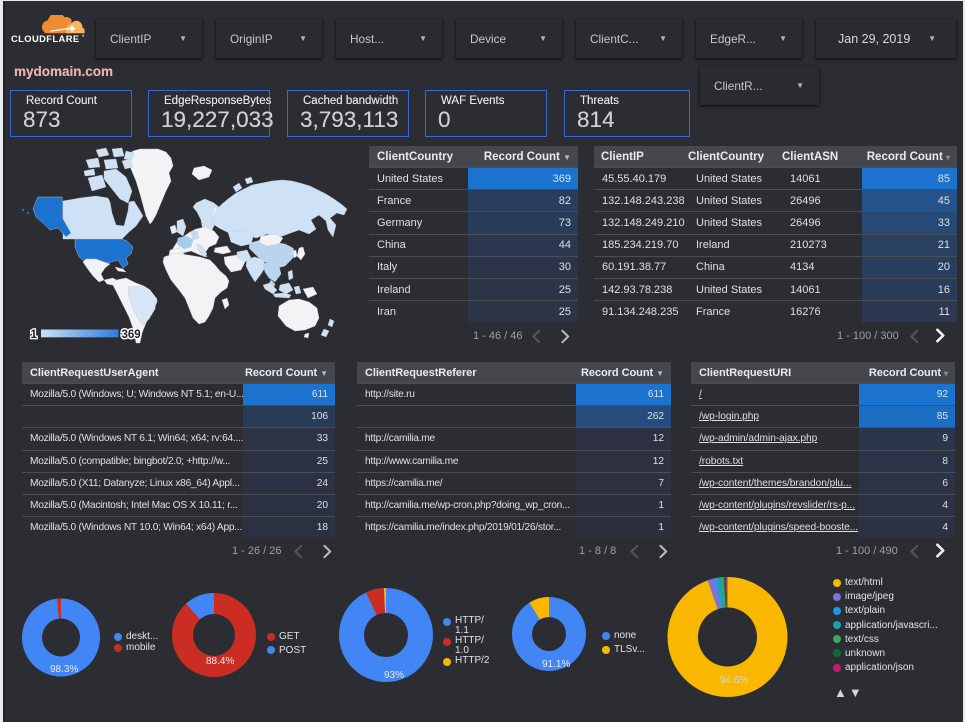 The image size is (965, 722). Describe the element at coordinates (45, 39) in the screenshot. I see `svg-text: CLOUDFLARE` at that location.